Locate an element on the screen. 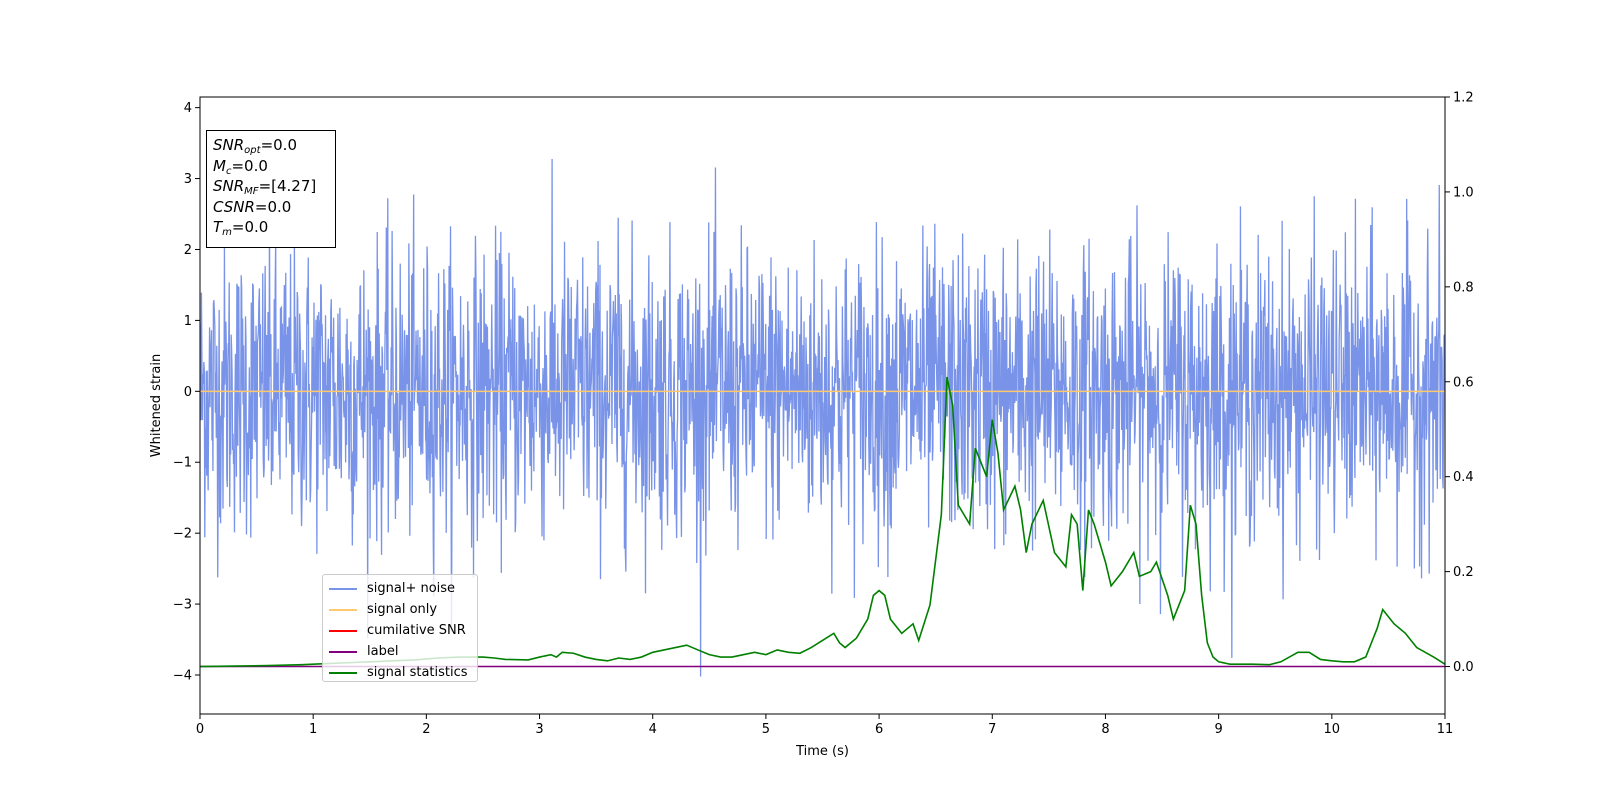  x-tick-label: 8 is located at coordinates (1105, 729).